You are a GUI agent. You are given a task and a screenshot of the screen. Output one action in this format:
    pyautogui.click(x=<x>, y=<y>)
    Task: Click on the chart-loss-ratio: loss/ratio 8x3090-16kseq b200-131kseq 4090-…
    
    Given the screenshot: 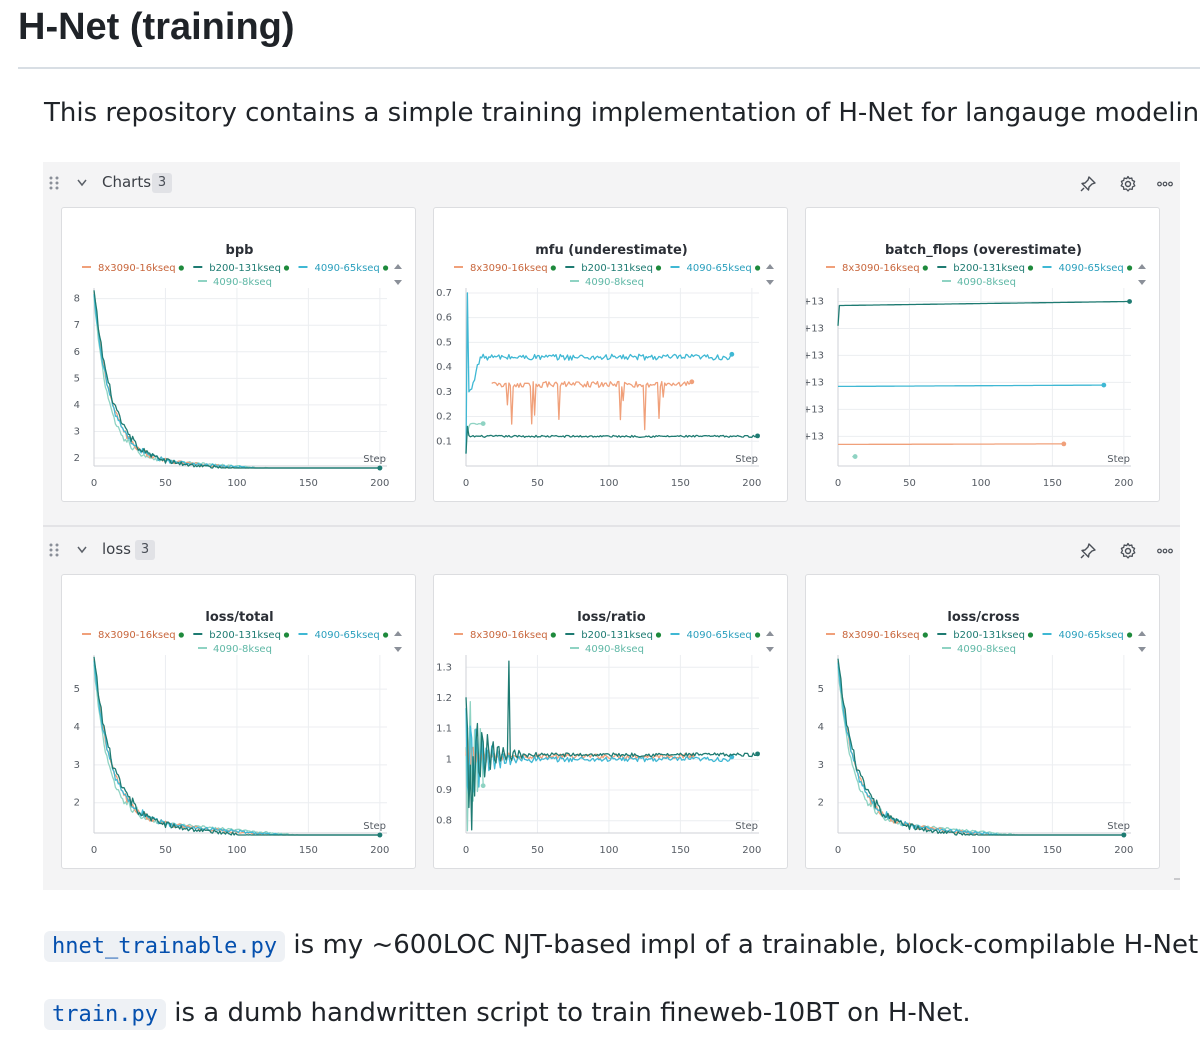 What is the action you would take?
    pyautogui.click(x=605, y=733)
    